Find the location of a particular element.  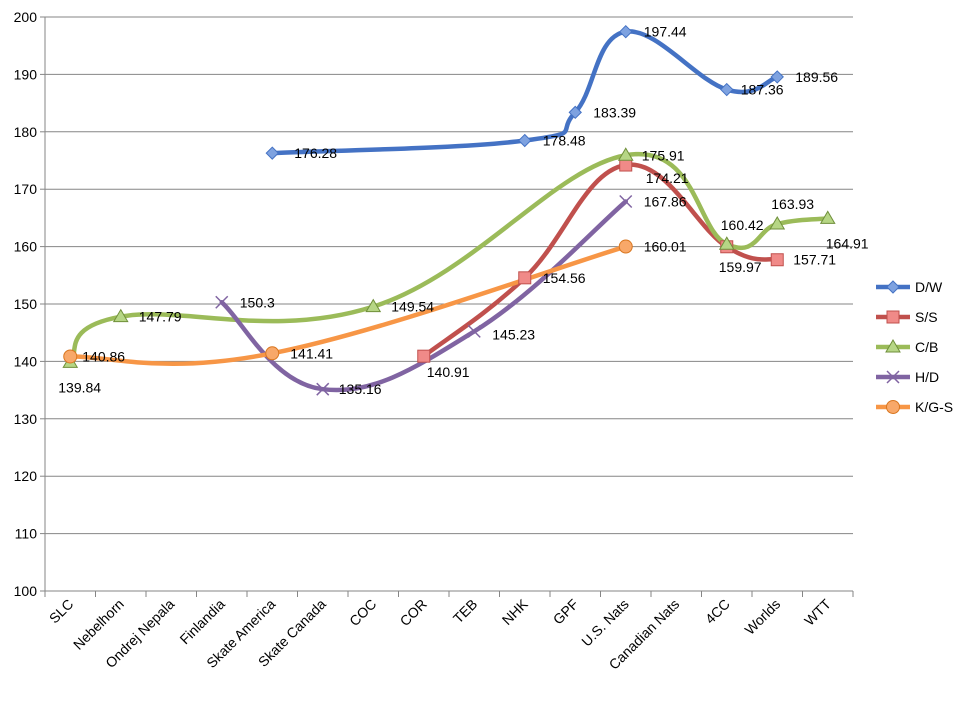

data-label-H/D: 135.16 is located at coordinates (360, 389).